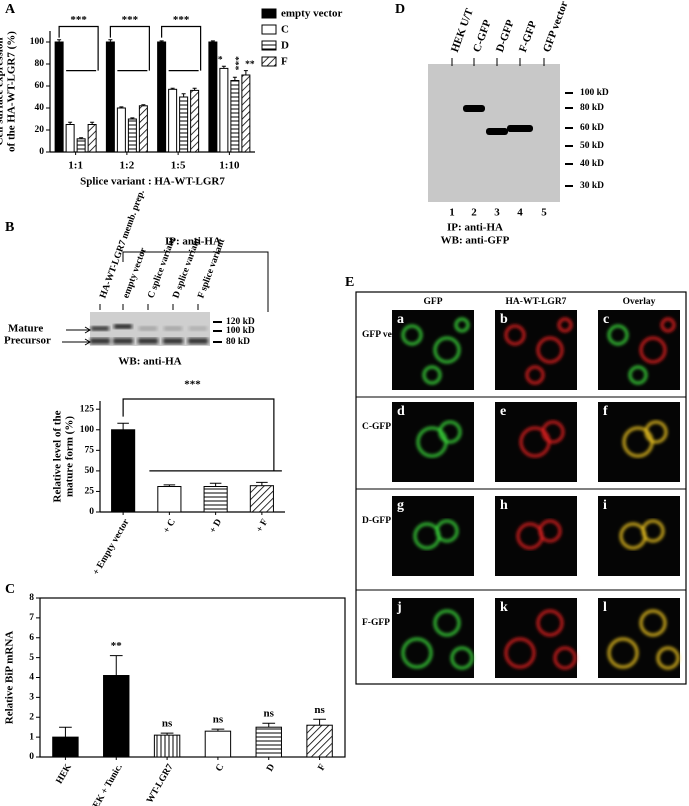 The height and width of the screenshot is (806, 689). I want to click on lane-number: 2, so click(474, 213).